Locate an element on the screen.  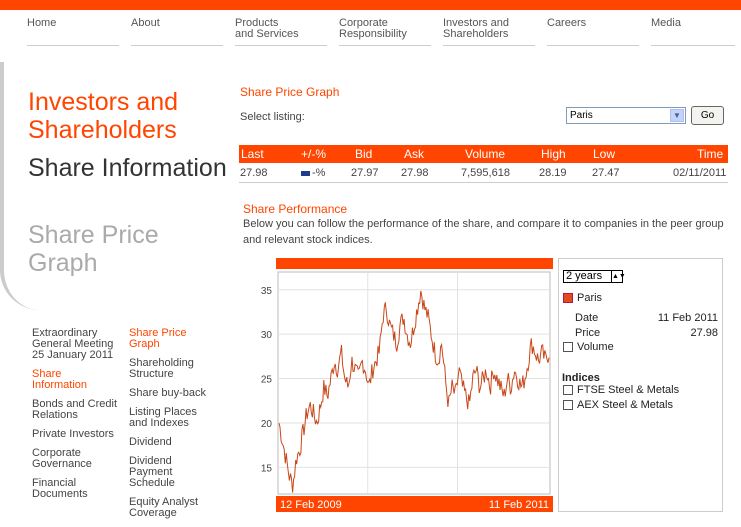
ytick-25: 25 is located at coordinates (267, 380).